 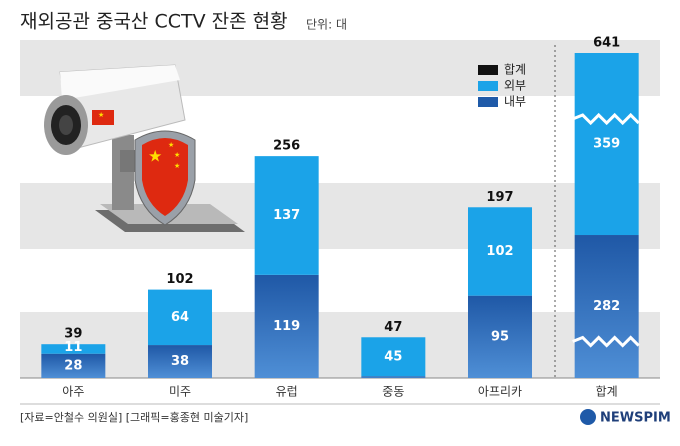 I want to click on band, so click(x=340, y=345).